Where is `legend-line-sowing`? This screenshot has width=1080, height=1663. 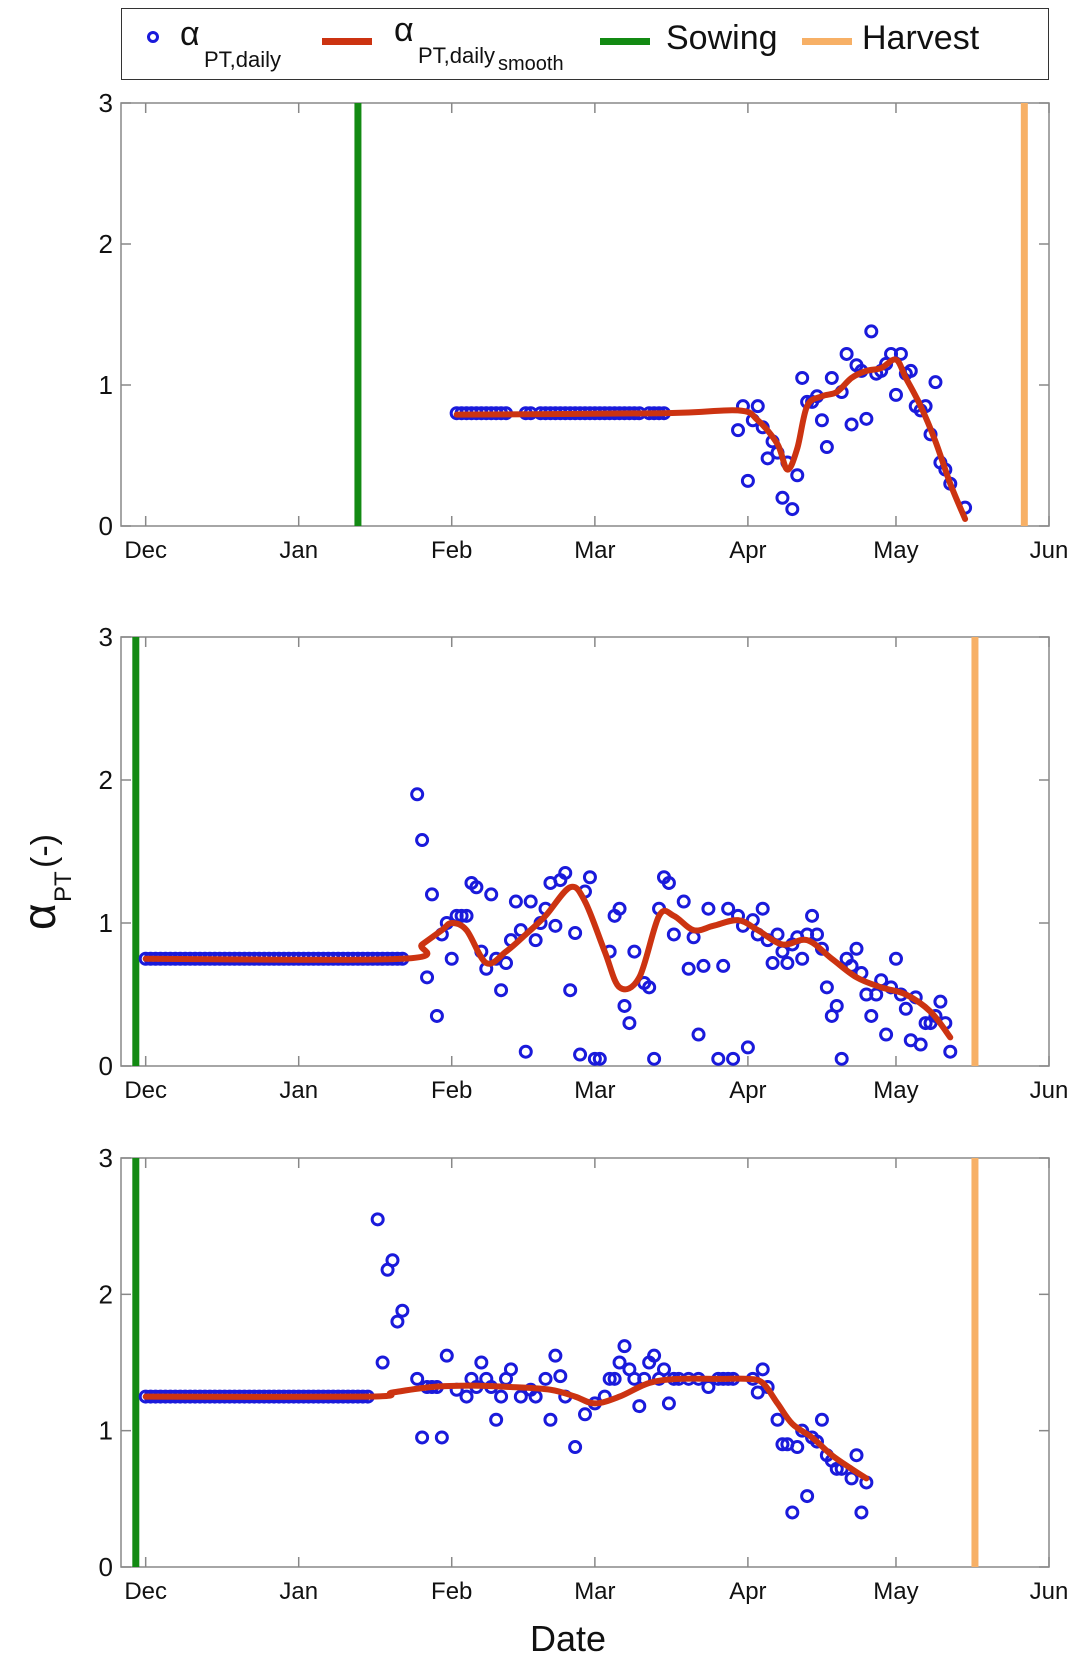
legend-line-sowing is located at coordinates (625, 41).